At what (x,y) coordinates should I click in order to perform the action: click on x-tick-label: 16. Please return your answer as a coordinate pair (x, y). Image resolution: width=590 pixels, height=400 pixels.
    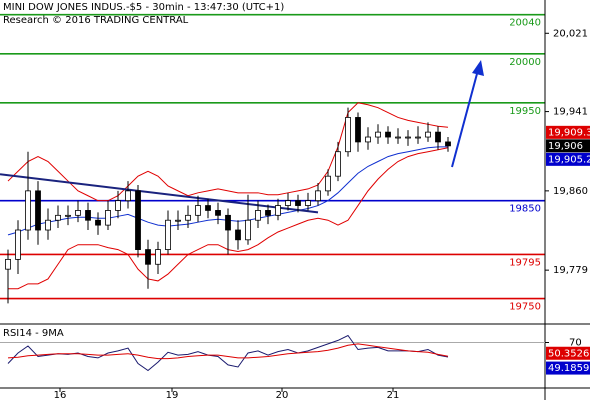
    Looking at the image, I should click on (60, 395).